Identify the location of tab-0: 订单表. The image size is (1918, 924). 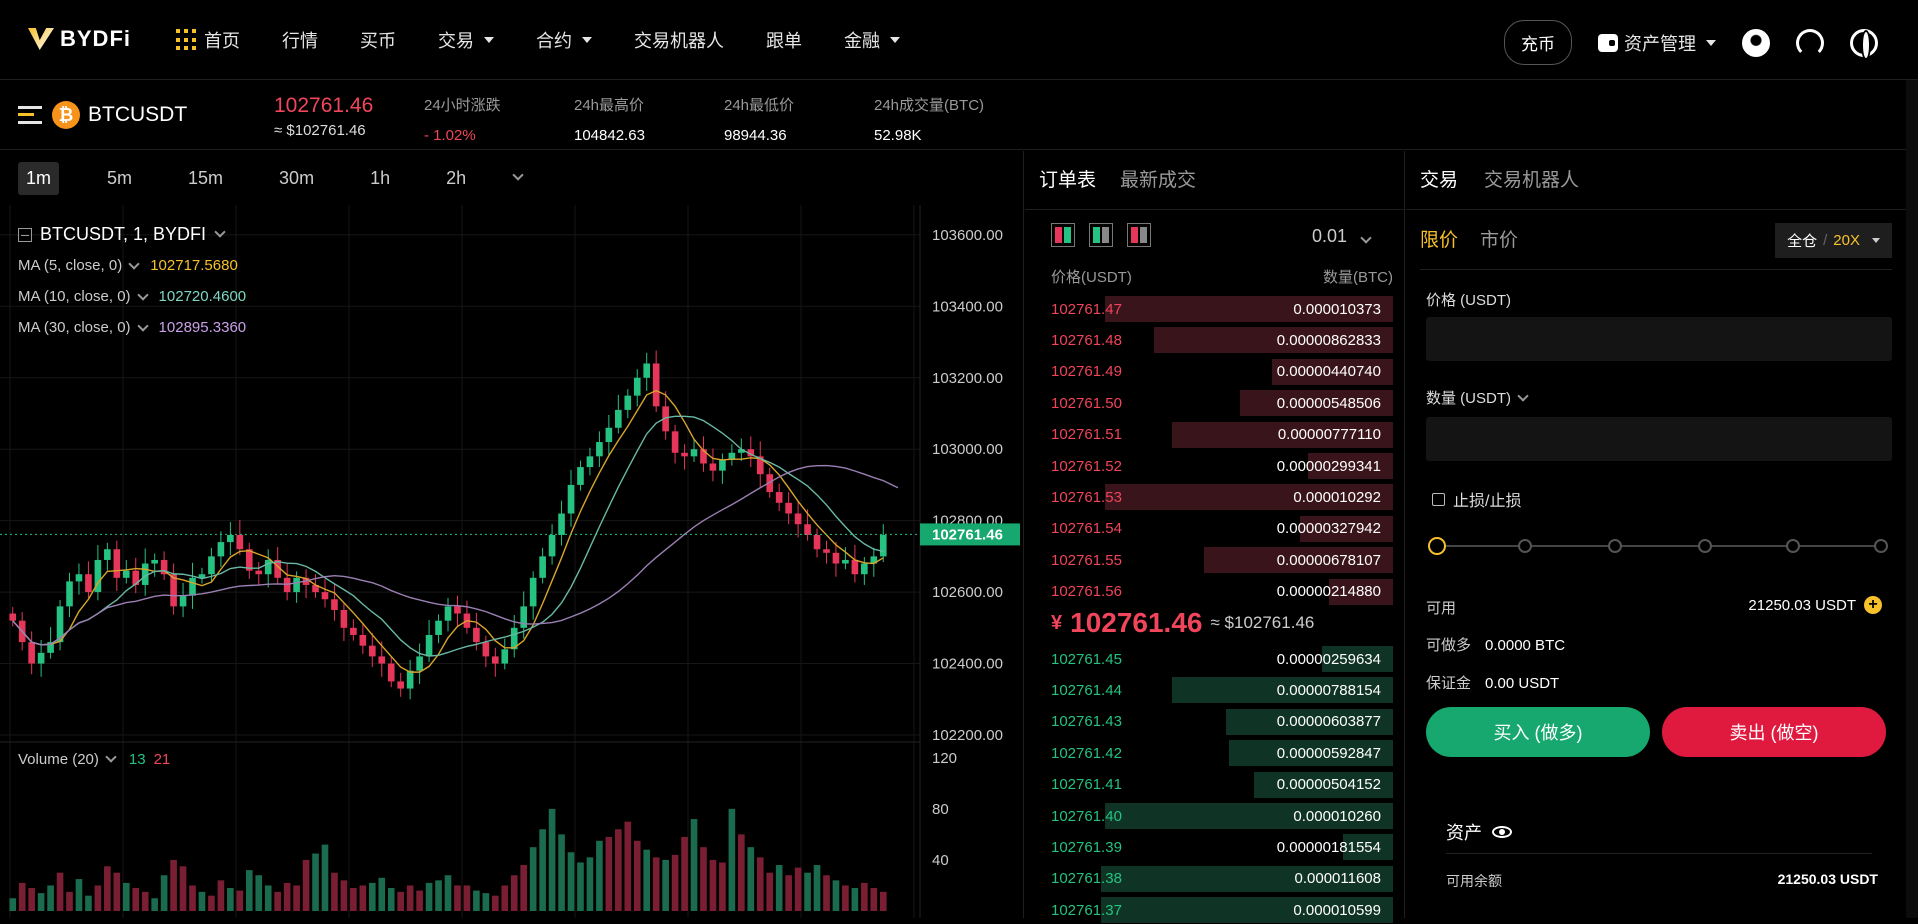
(1068, 180).